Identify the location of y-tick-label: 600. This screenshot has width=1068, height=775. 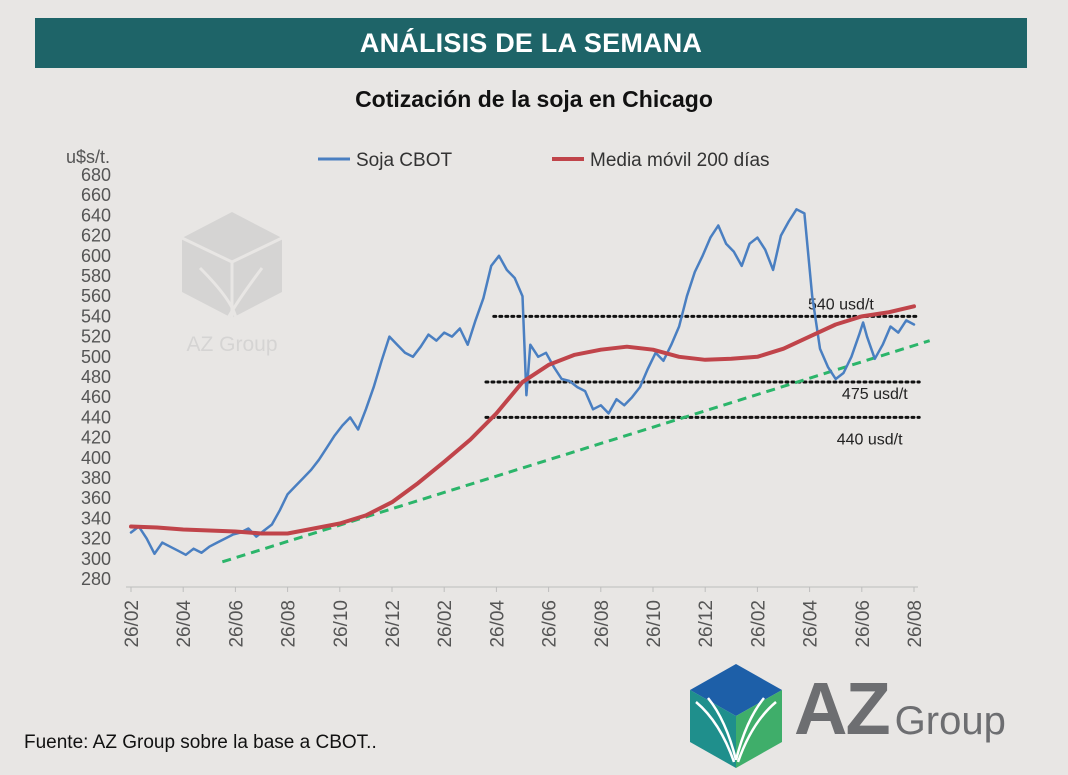
(96, 256).